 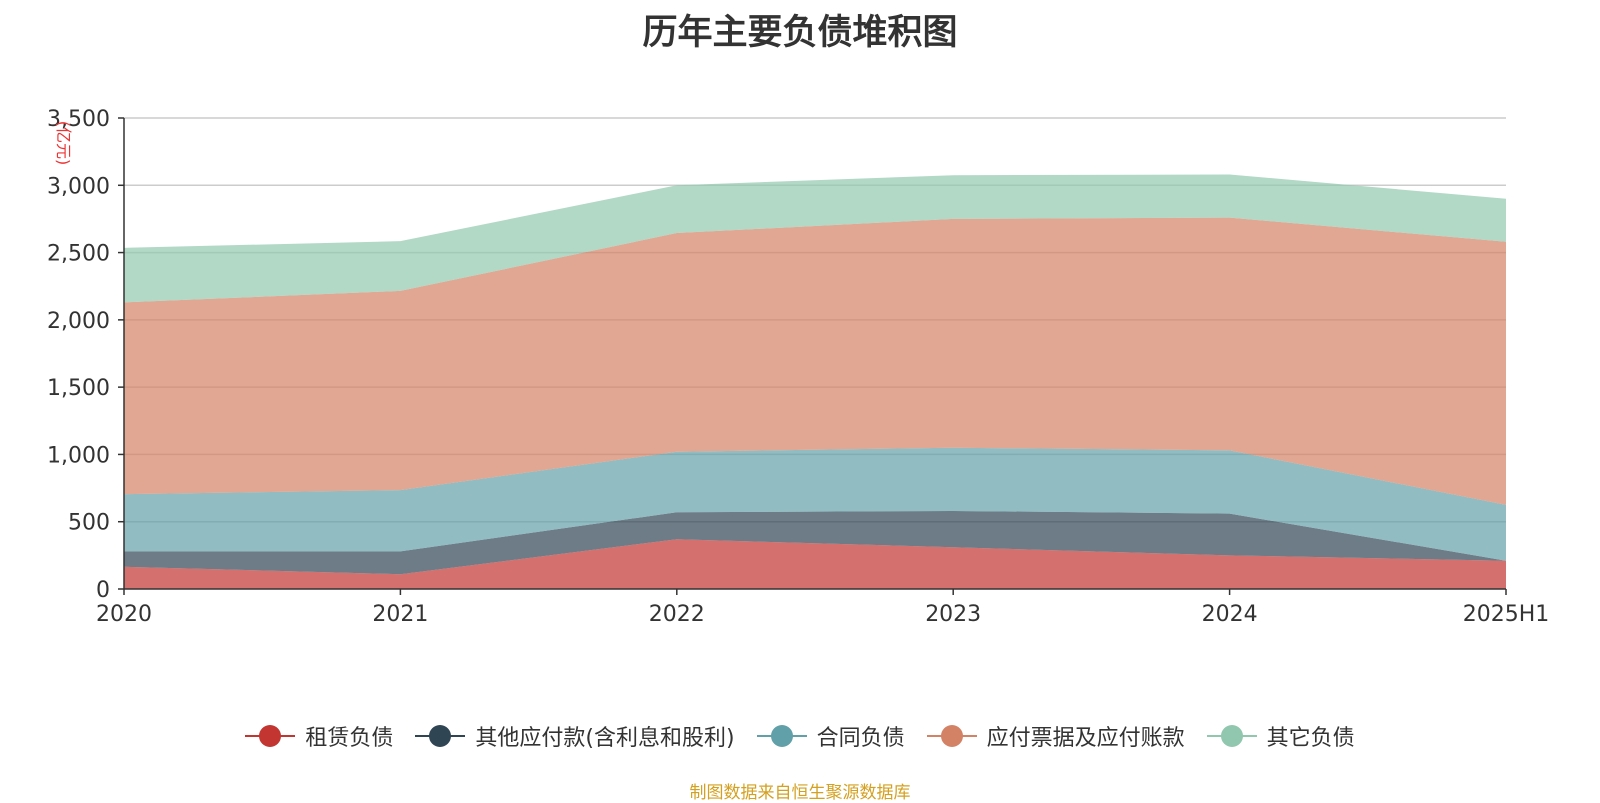 What do you see at coordinates (800, 793) in the screenshot?
I see `source-note: 制图数据来自恒生聚源数据库` at bounding box center [800, 793].